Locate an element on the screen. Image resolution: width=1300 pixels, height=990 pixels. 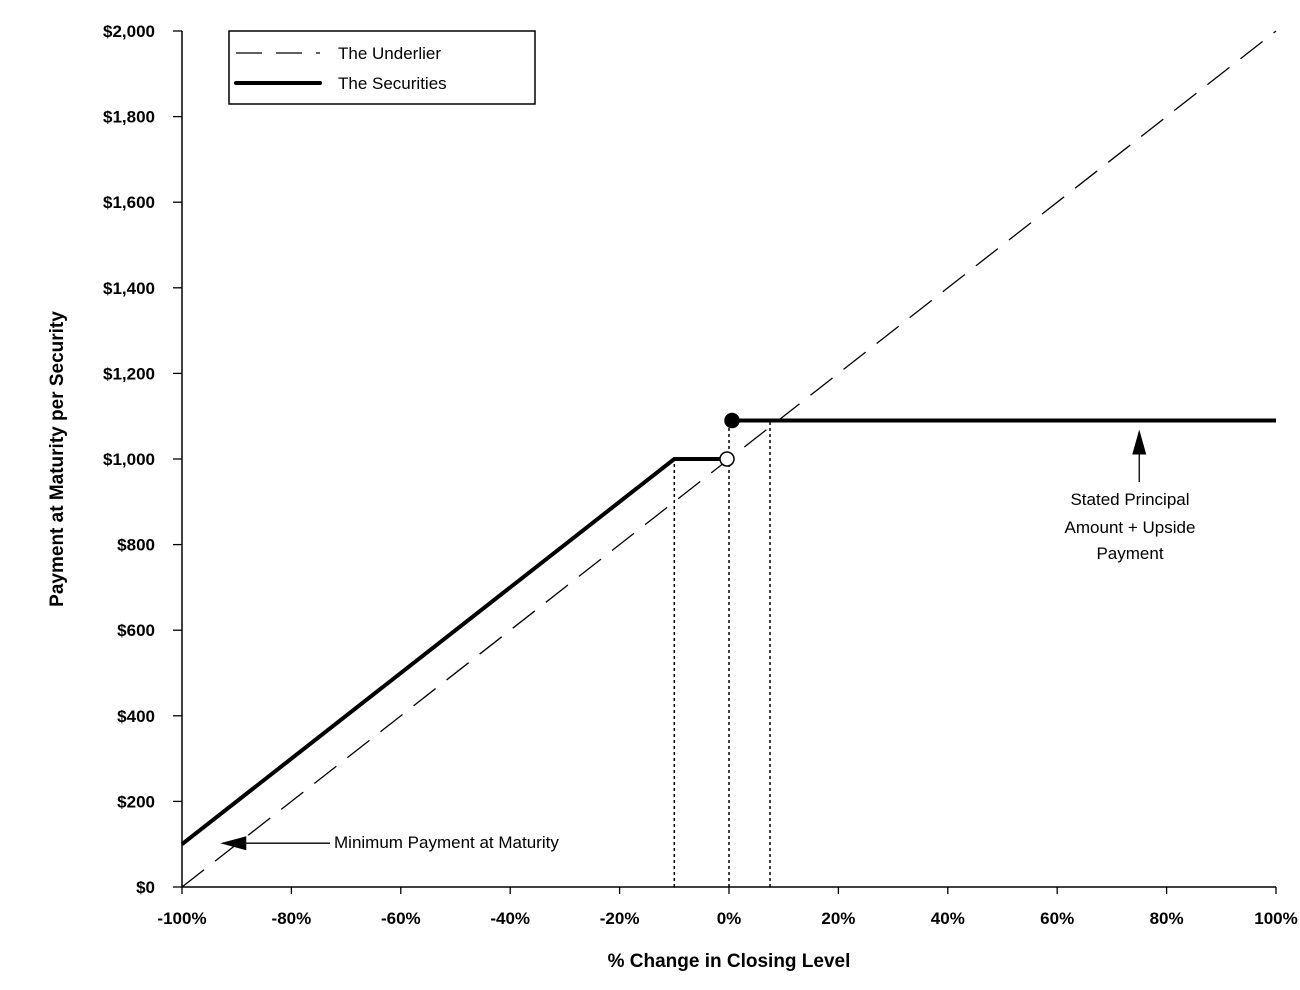
y-tick-label: $600 is located at coordinates (136, 630).